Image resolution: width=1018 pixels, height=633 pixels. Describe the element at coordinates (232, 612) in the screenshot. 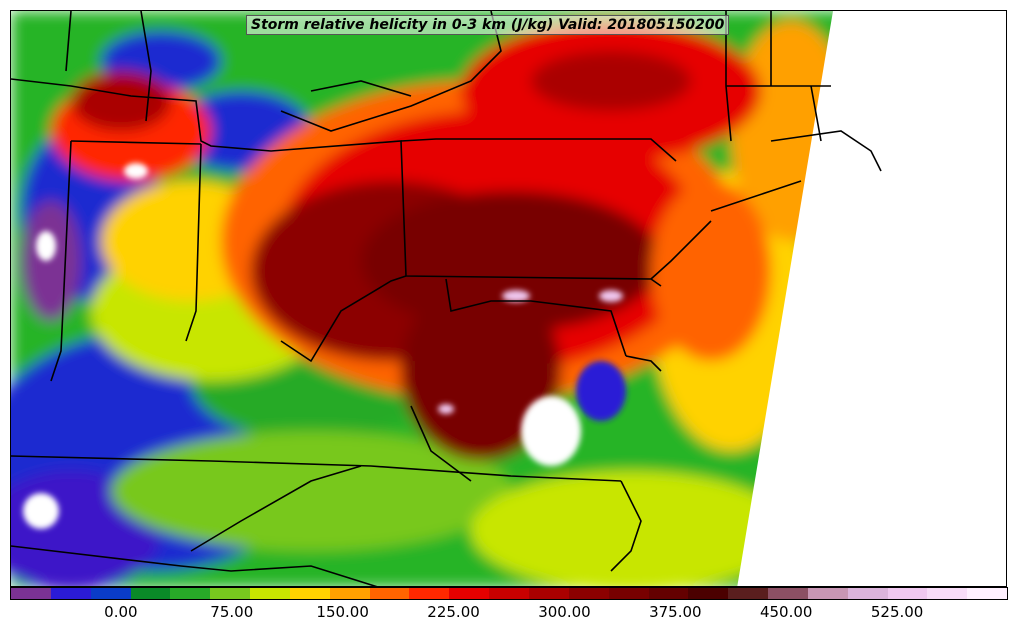

I see `colorbar-tick-label: 75.00` at that location.